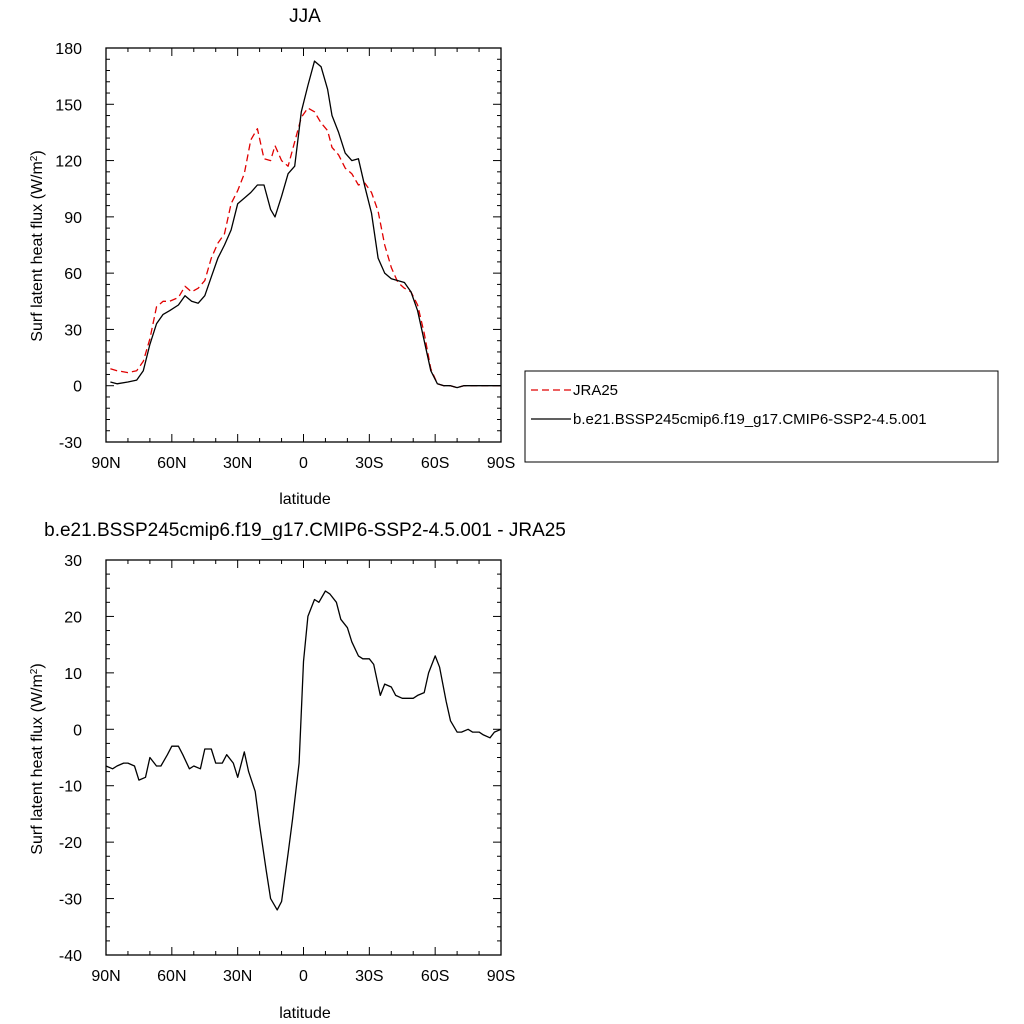 The image size is (1024, 1024). What do you see at coordinates (70, 787) in the screenshot?
I see `bottom-y-tick-label: -10` at bounding box center [70, 787].